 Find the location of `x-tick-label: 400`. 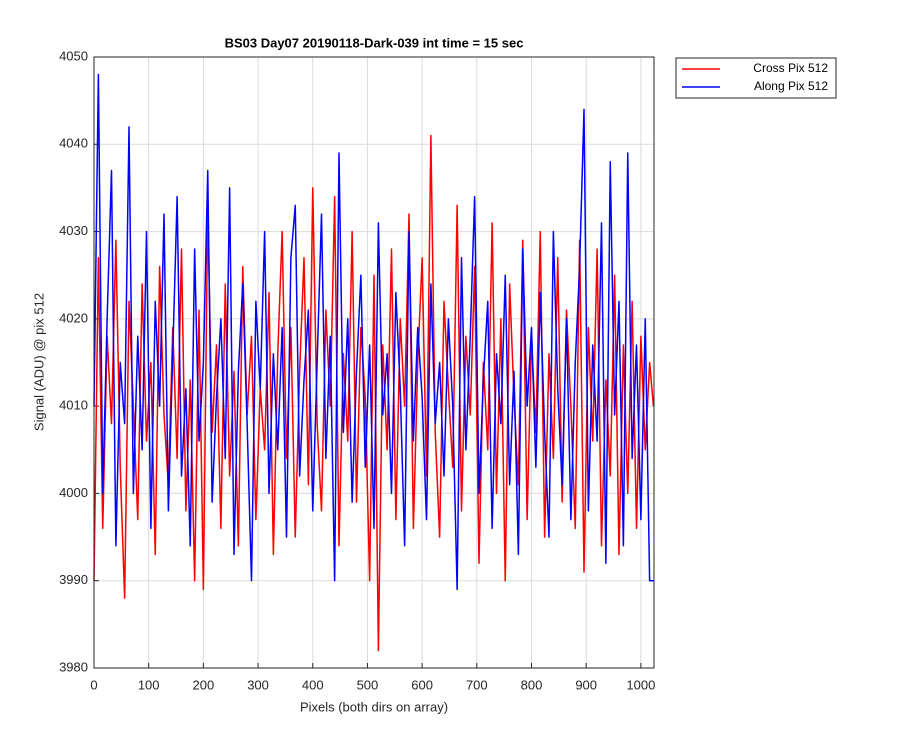

x-tick-label: 400 is located at coordinates (313, 684).